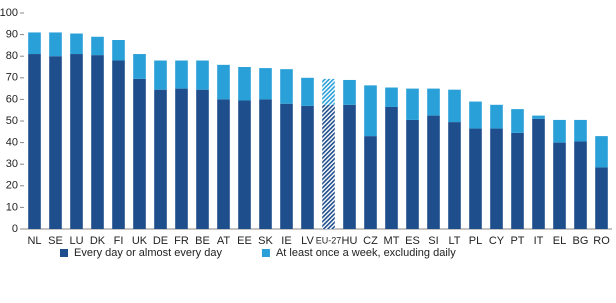 This screenshot has height=303, width=616. What do you see at coordinates (34, 241) in the screenshot?
I see `x-tick-label: NL` at bounding box center [34, 241].